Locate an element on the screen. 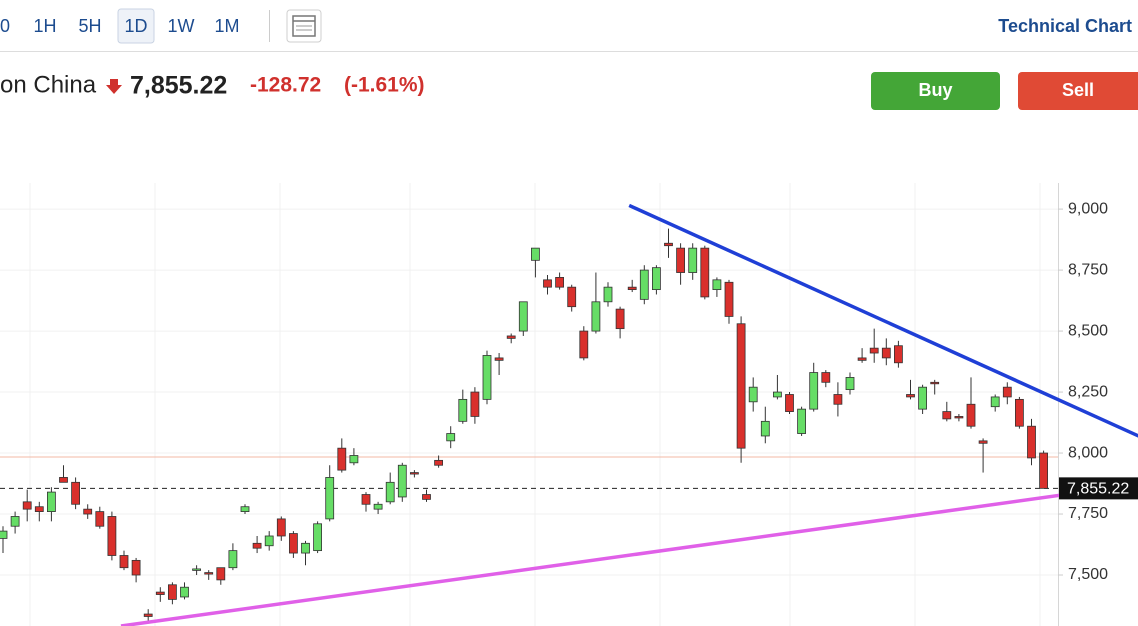  toolbar is located at coordinates (569, 26).